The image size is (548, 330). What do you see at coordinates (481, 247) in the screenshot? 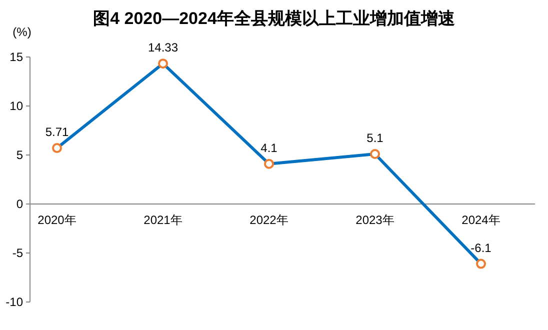
I see `data-label: -6.1` at bounding box center [481, 247].